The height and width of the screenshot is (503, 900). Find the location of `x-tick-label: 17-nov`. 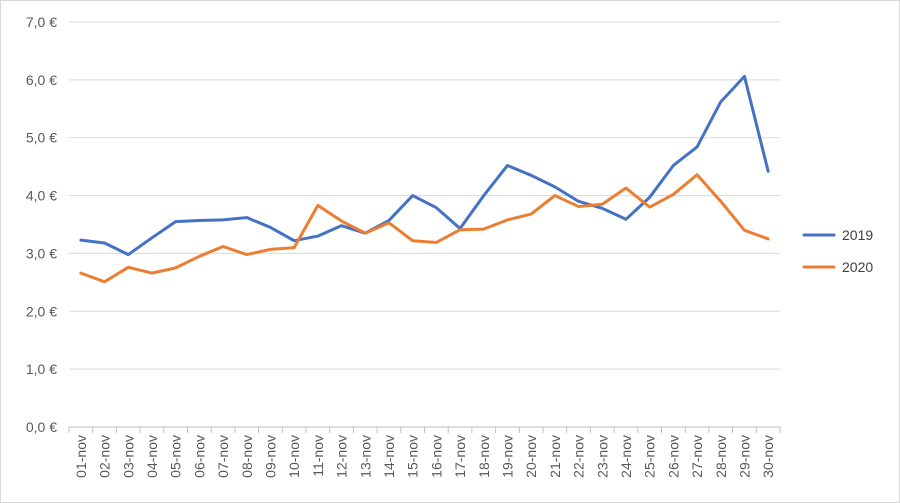

x-tick-label: 17-nov is located at coordinates (460, 456).